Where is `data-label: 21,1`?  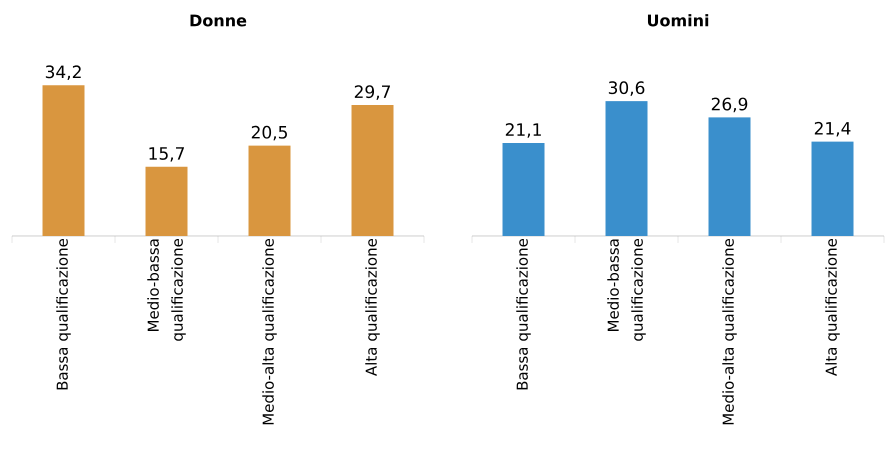 data-label: 21,1 is located at coordinates (523, 130).